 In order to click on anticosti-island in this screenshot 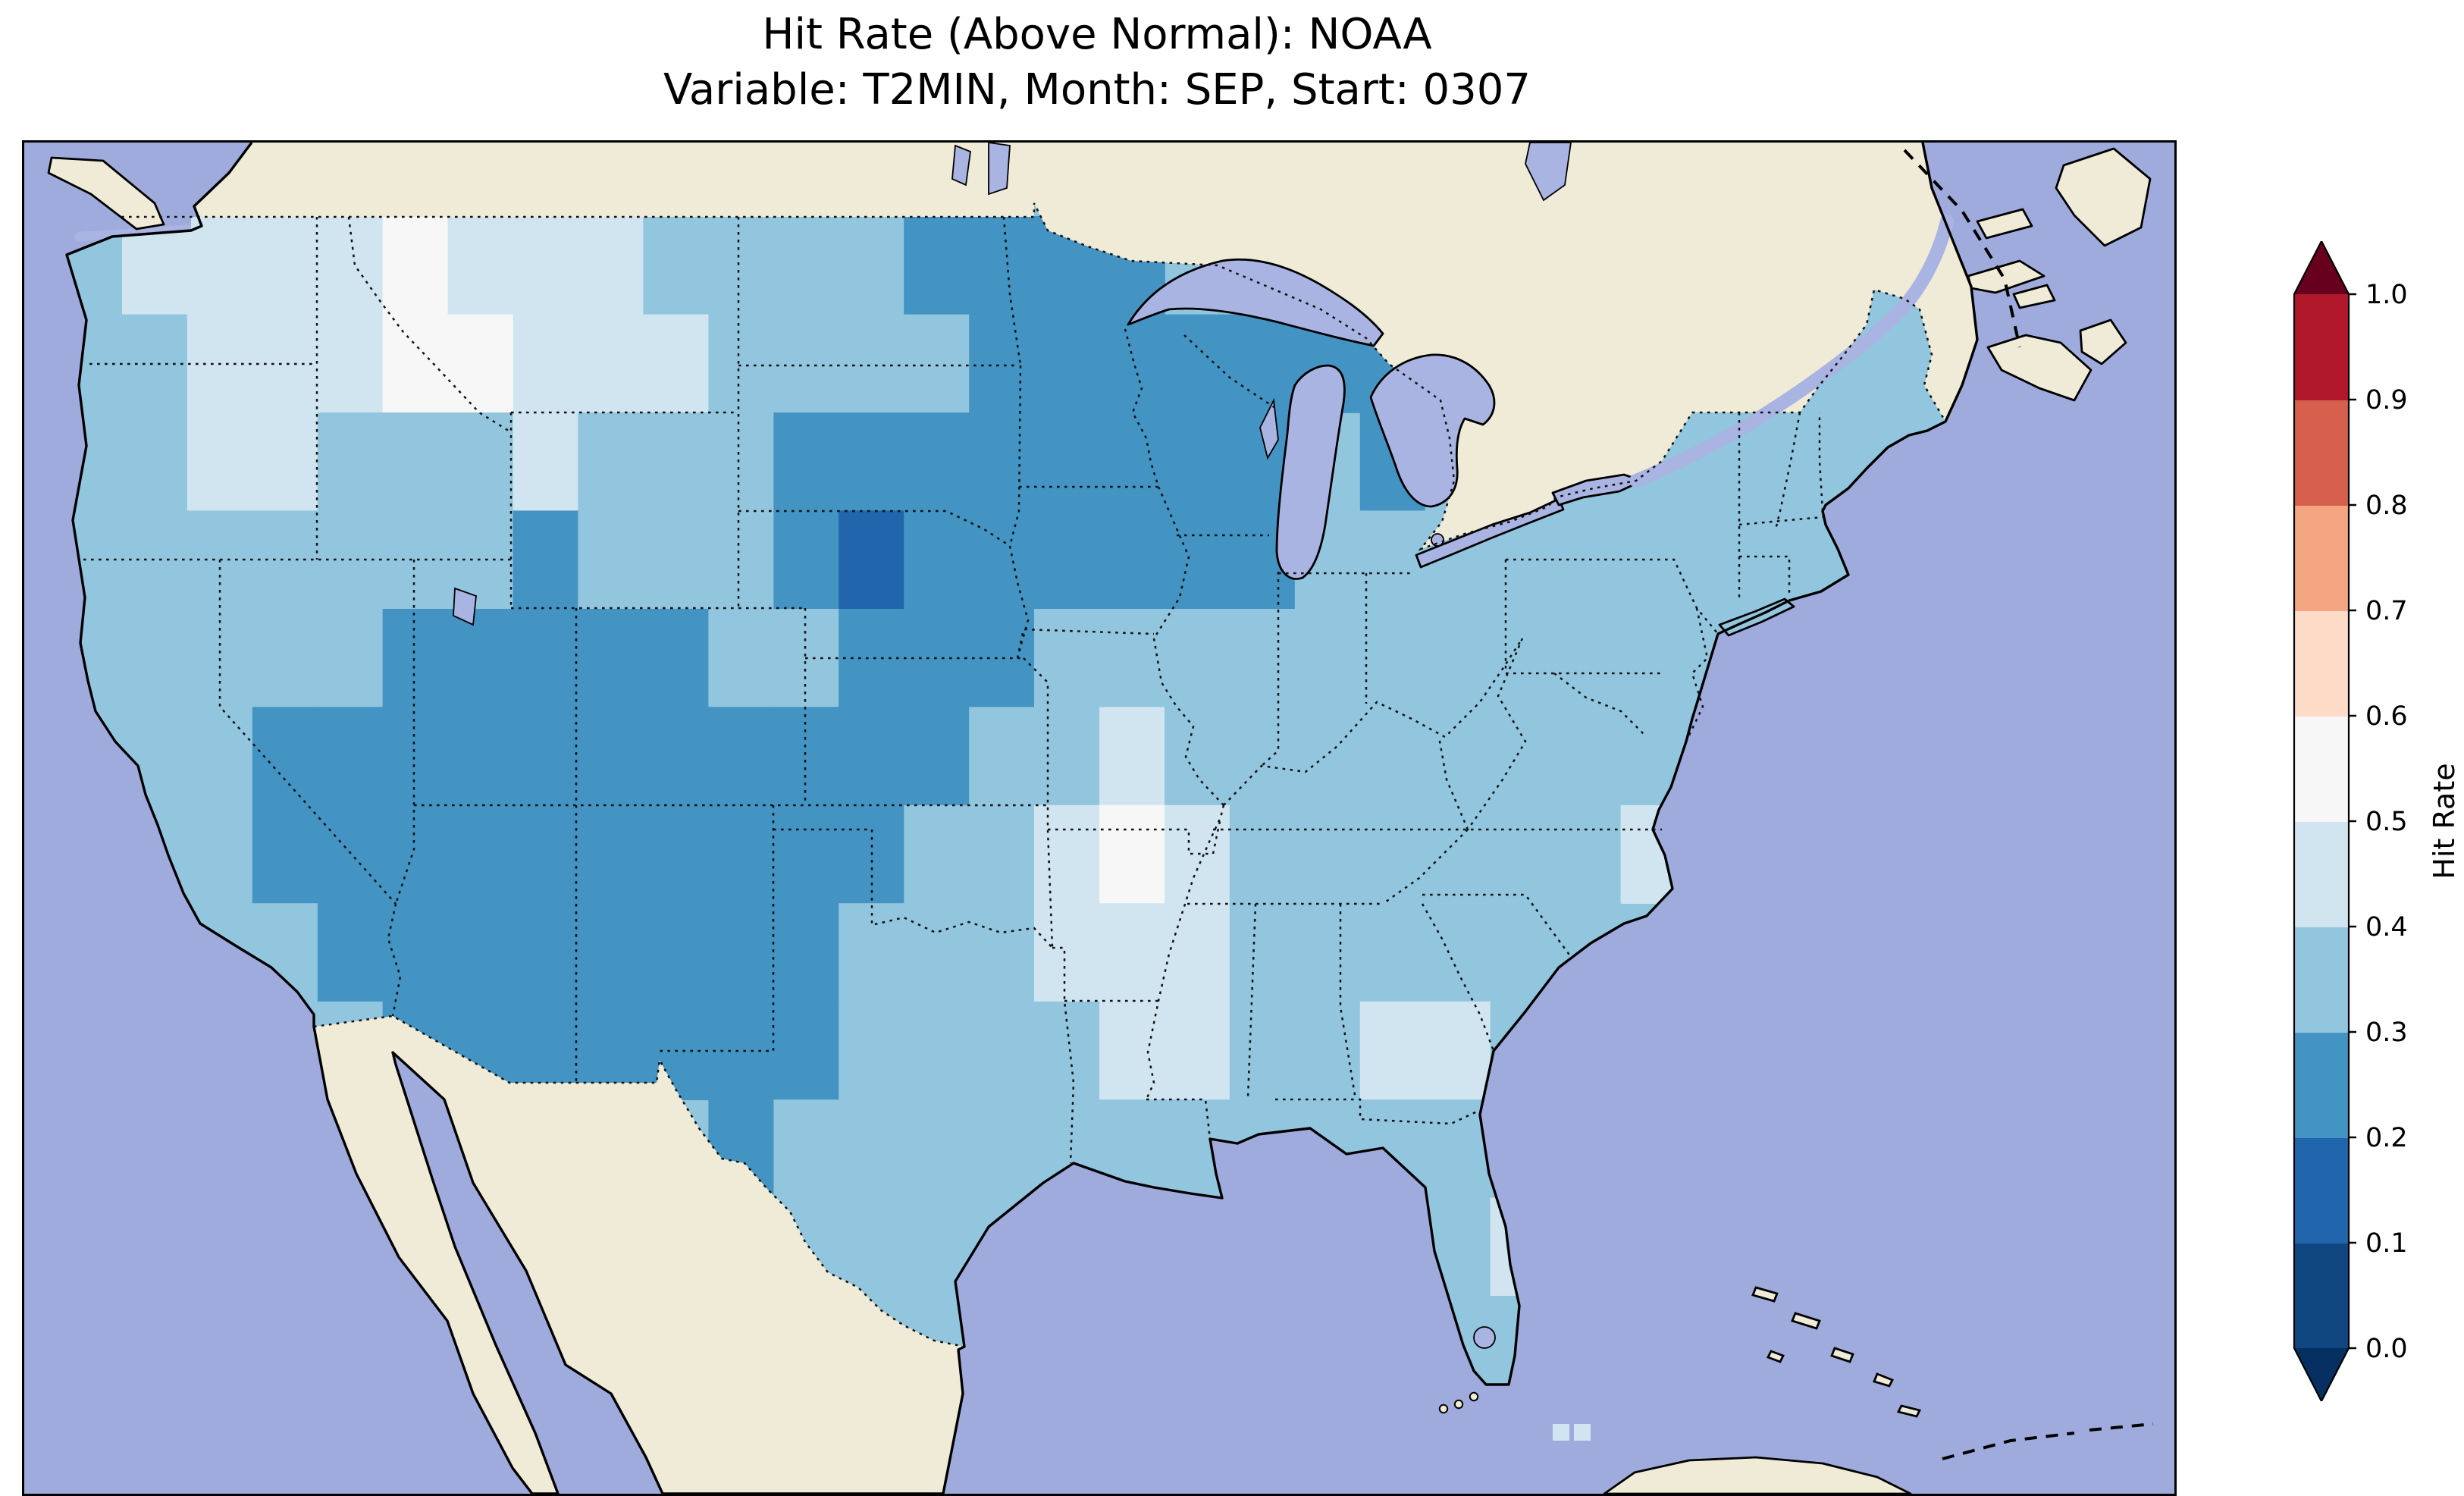, I will do `click(2005, 224)`.